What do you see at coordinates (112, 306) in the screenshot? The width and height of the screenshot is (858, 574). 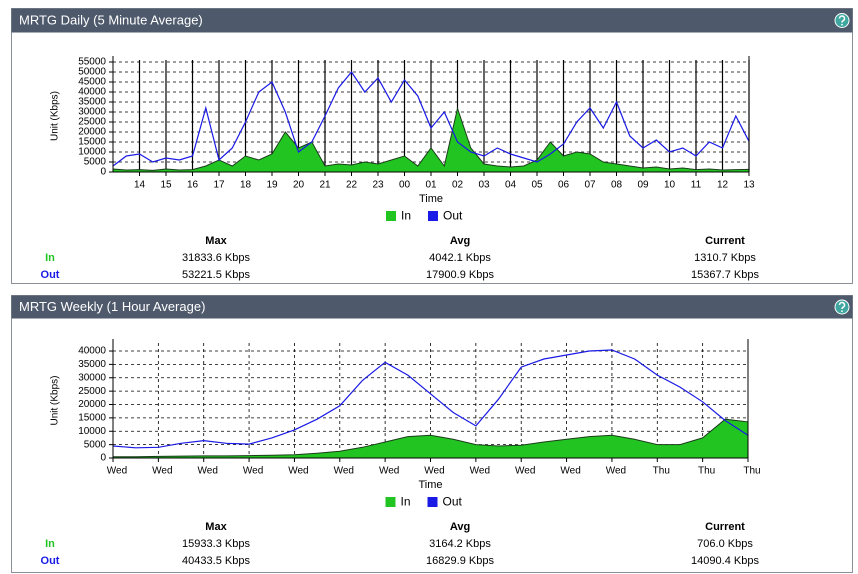 I see `panel-title: MRTG Weekly (1 Hour Average)` at bounding box center [112, 306].